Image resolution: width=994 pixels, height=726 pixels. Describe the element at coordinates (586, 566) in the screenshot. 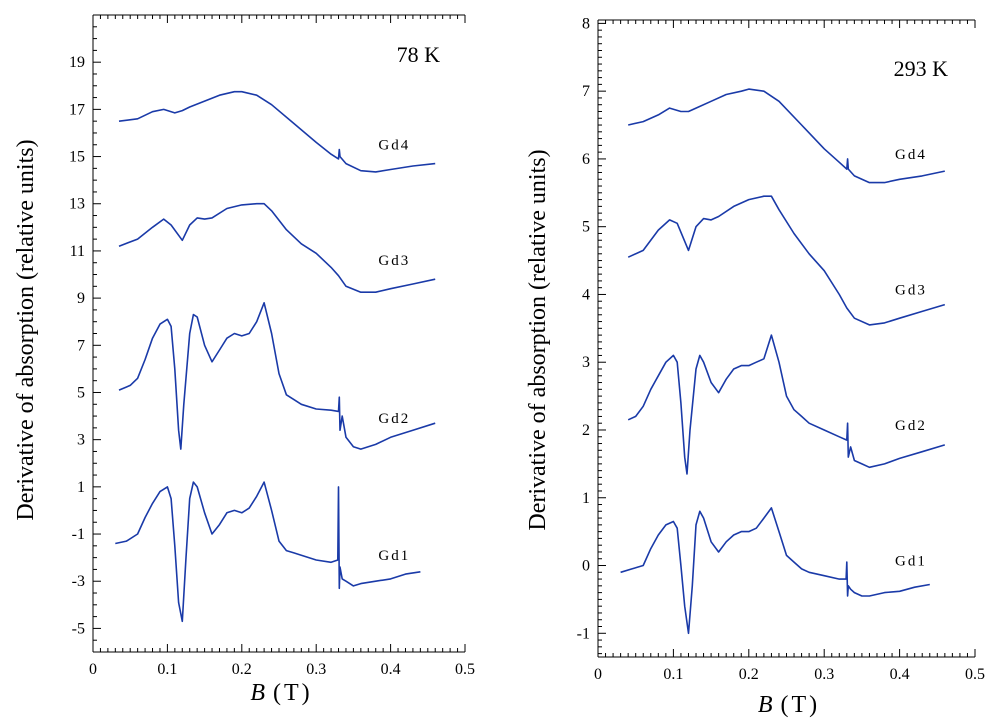

I see `y-tick-label: 0` at that location.